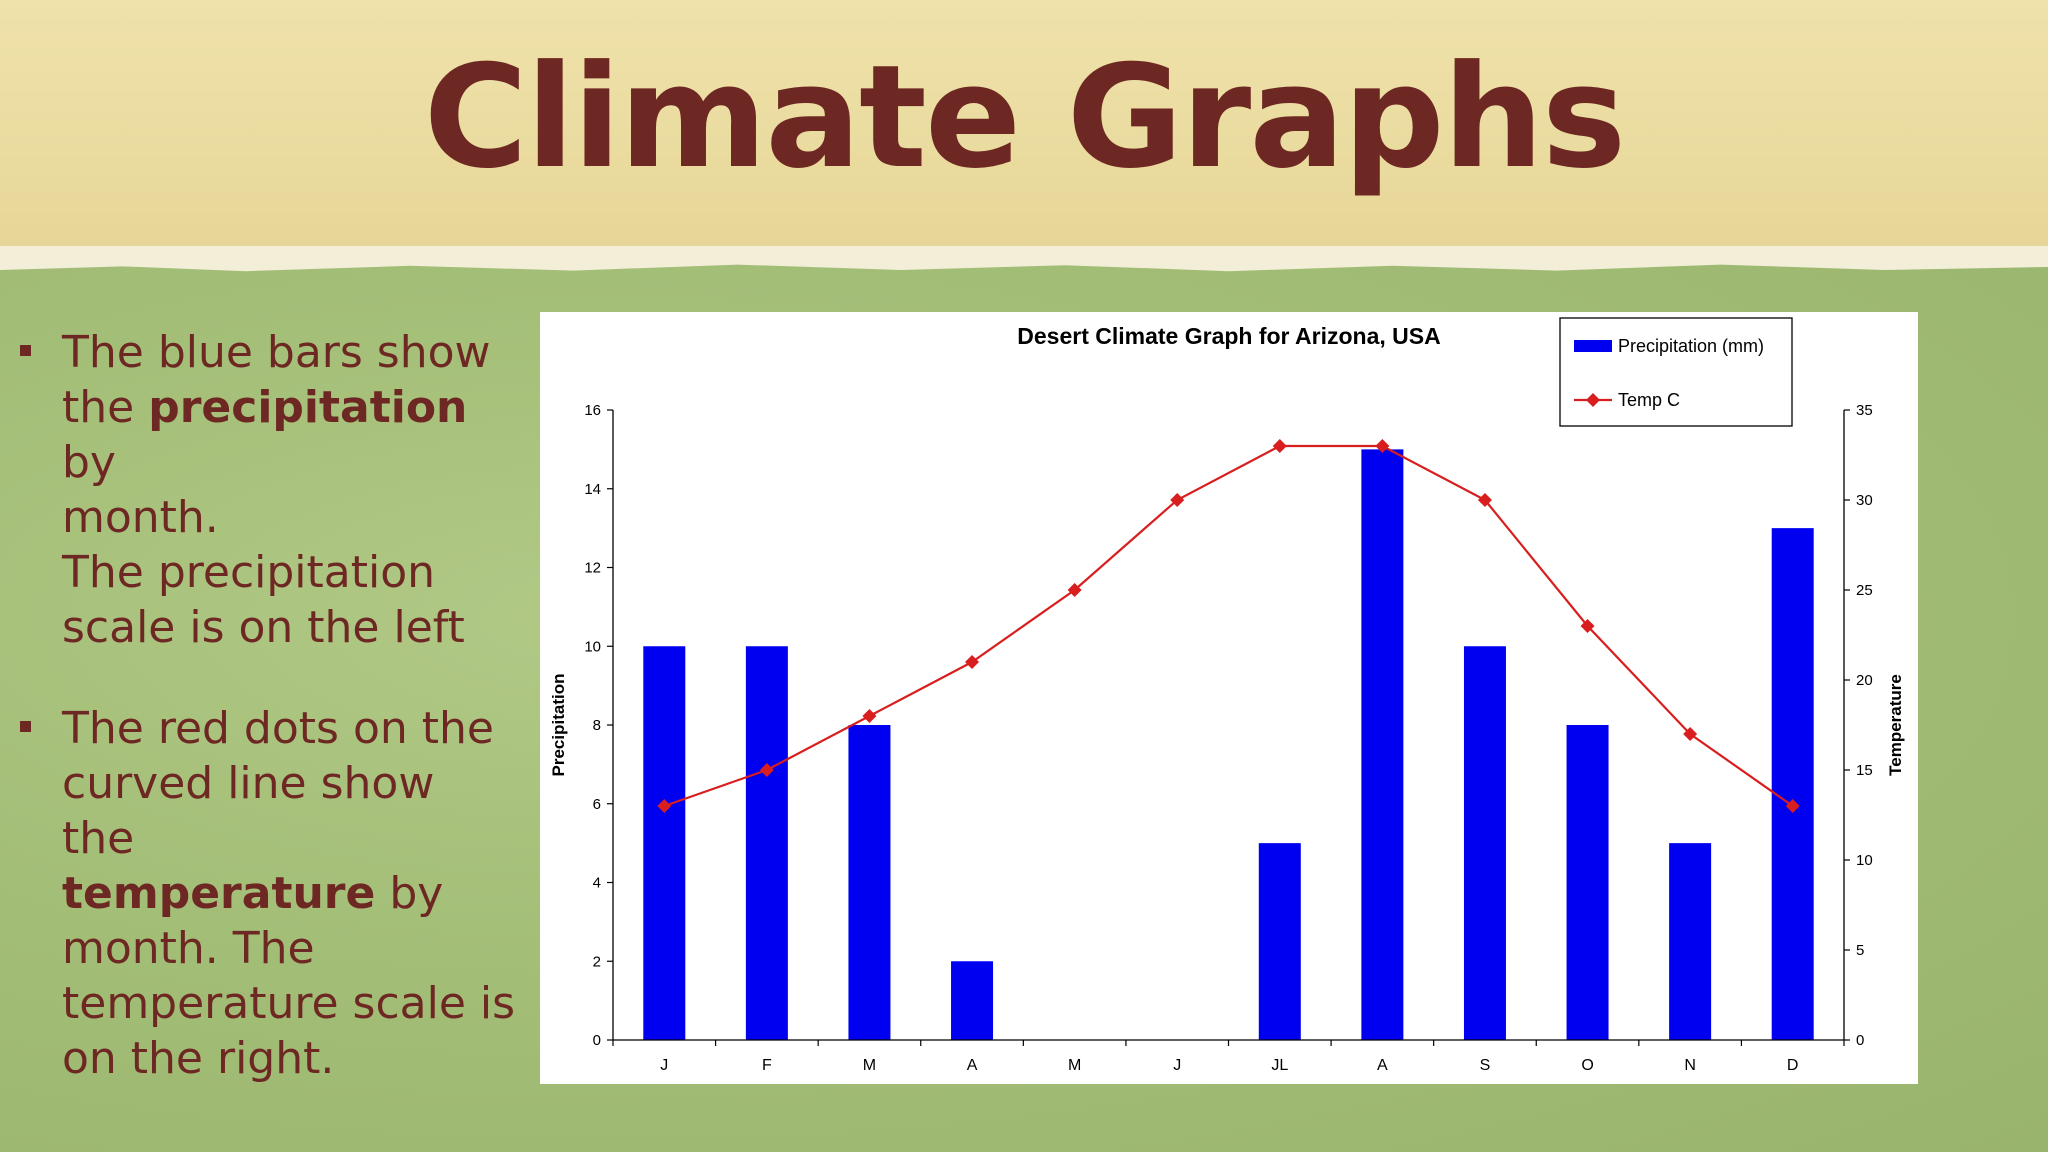 Image resolution: width=2048 pixels, height=1152 pixels. What do you see at coordinates (597, 883) in the screenshot?
I see `left-tick-label: 4` at bounding box center [597, 883].